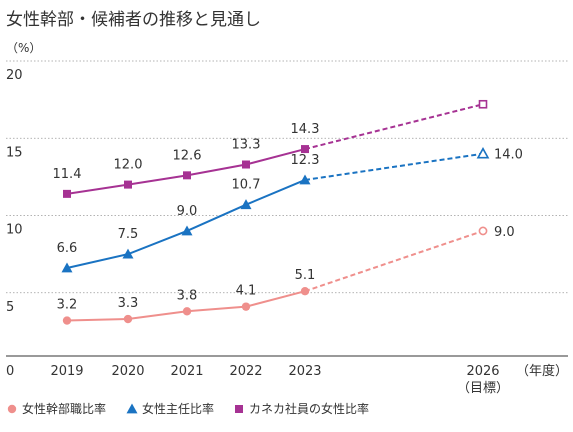  Describe the element at coordinates (10, 307) in the screenshot. I see `y-tick-label: 5` at that location.